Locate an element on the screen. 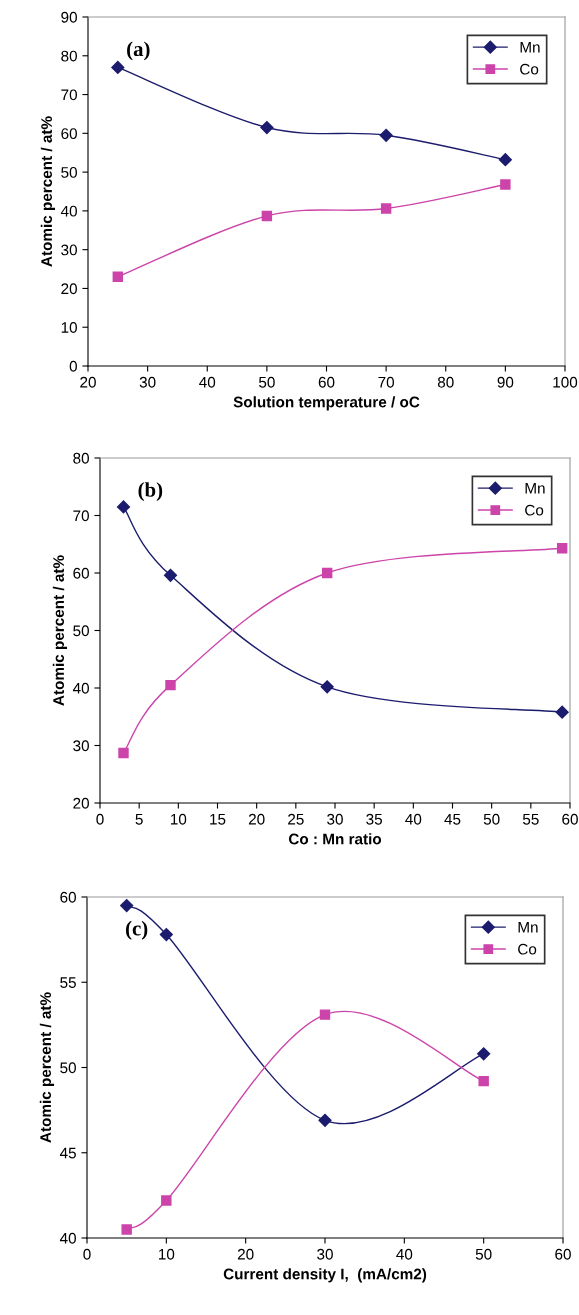  y-tick-label: 45 is located at coordinates (67, 1153).